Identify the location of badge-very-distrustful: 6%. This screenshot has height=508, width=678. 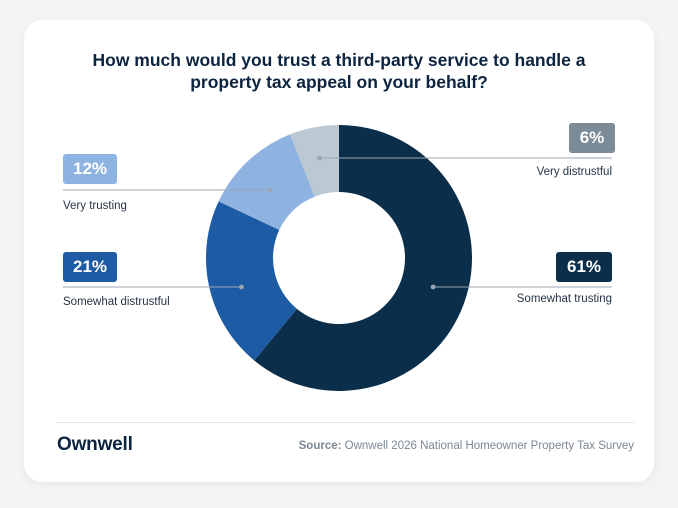
(592, 138).